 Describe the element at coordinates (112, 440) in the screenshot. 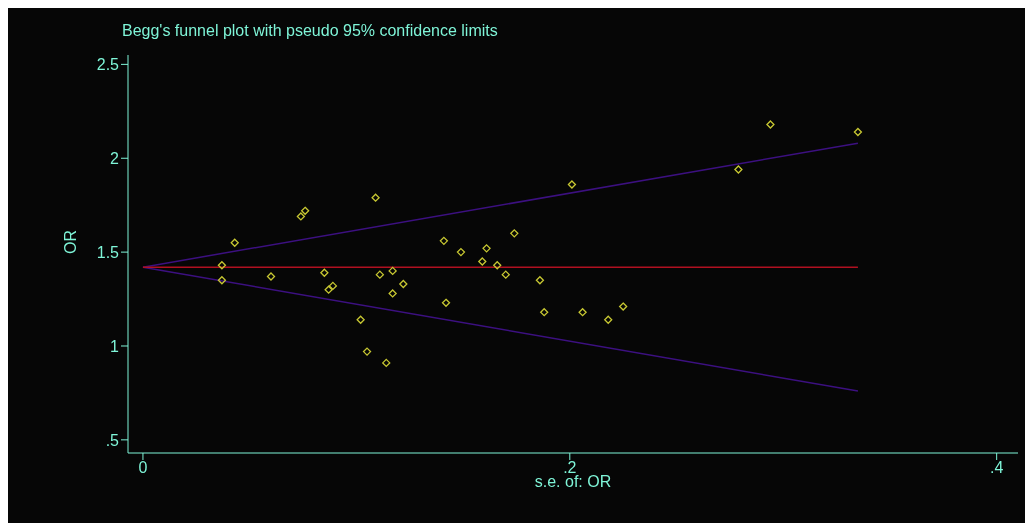

I see `y-tick-label: .5` at that location.